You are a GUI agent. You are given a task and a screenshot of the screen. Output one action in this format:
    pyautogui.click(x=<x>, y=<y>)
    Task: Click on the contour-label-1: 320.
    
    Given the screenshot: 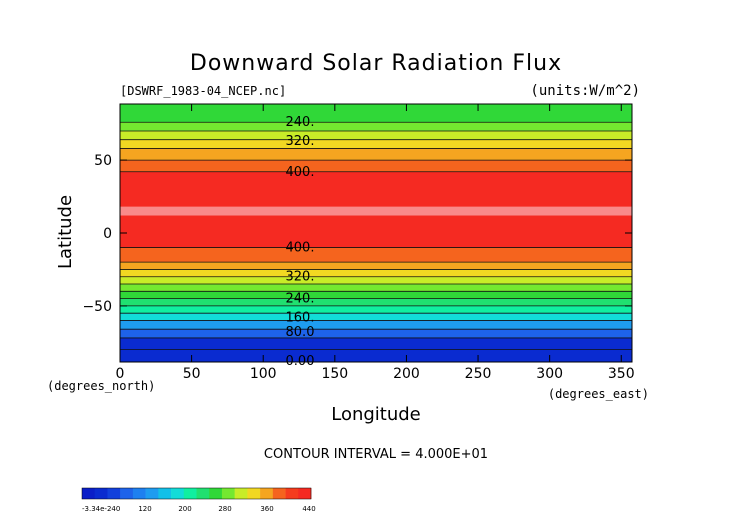 What is the action you would take?
    pyautogui.click(x=300, y=141)
    